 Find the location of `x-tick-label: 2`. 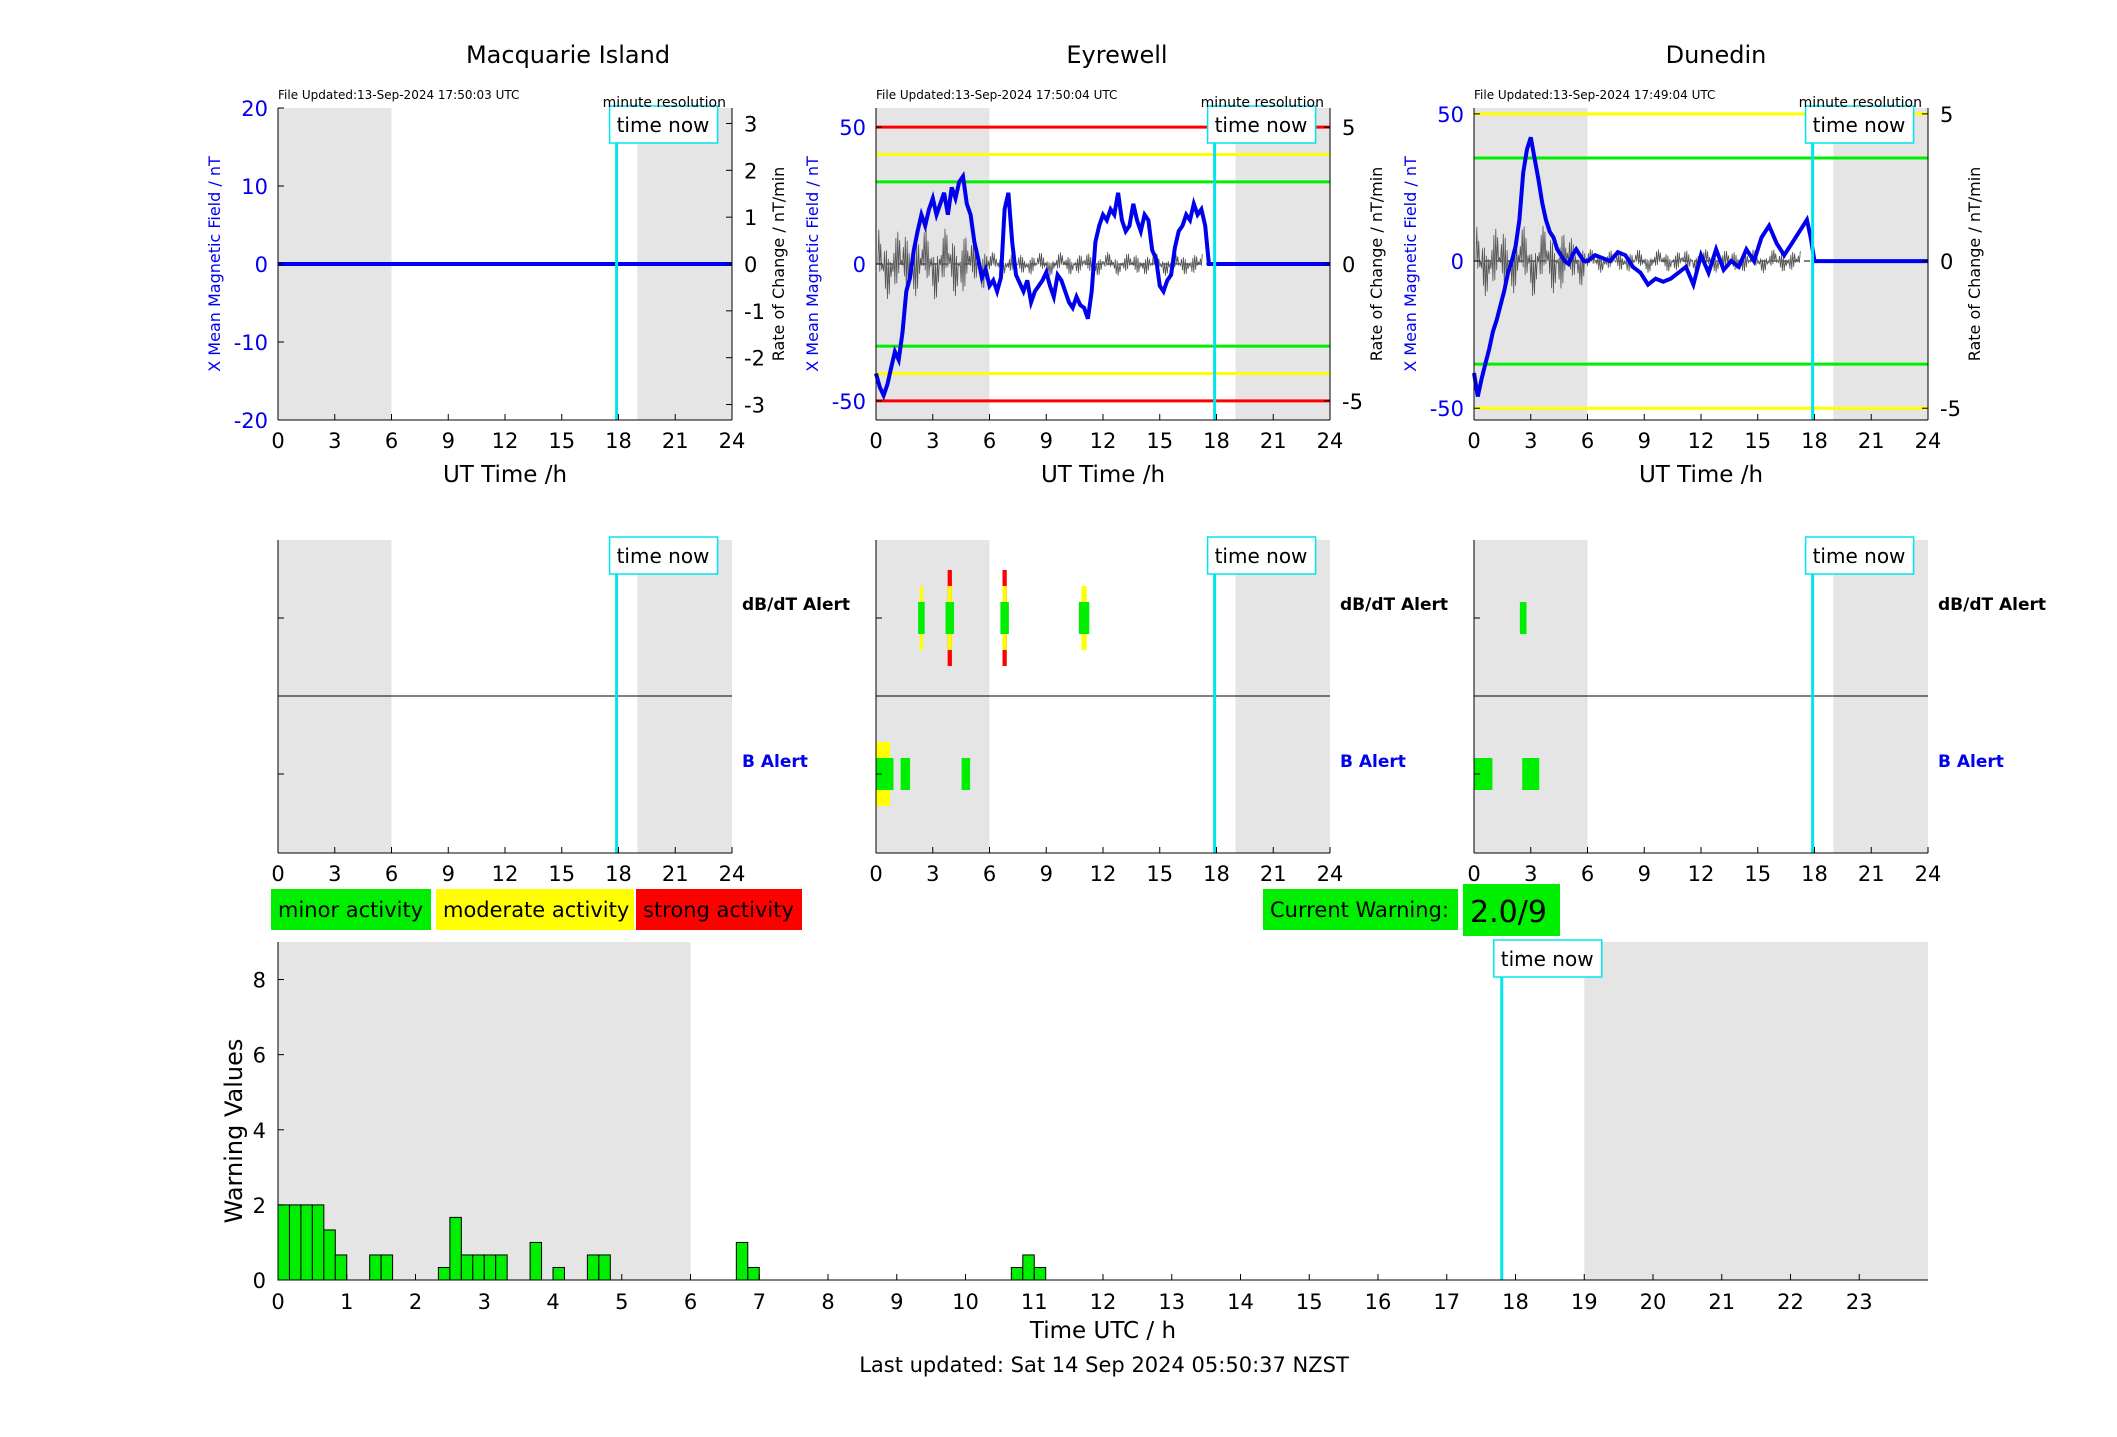

x-tick-label: 2 is located at coordinates (415, 1302).